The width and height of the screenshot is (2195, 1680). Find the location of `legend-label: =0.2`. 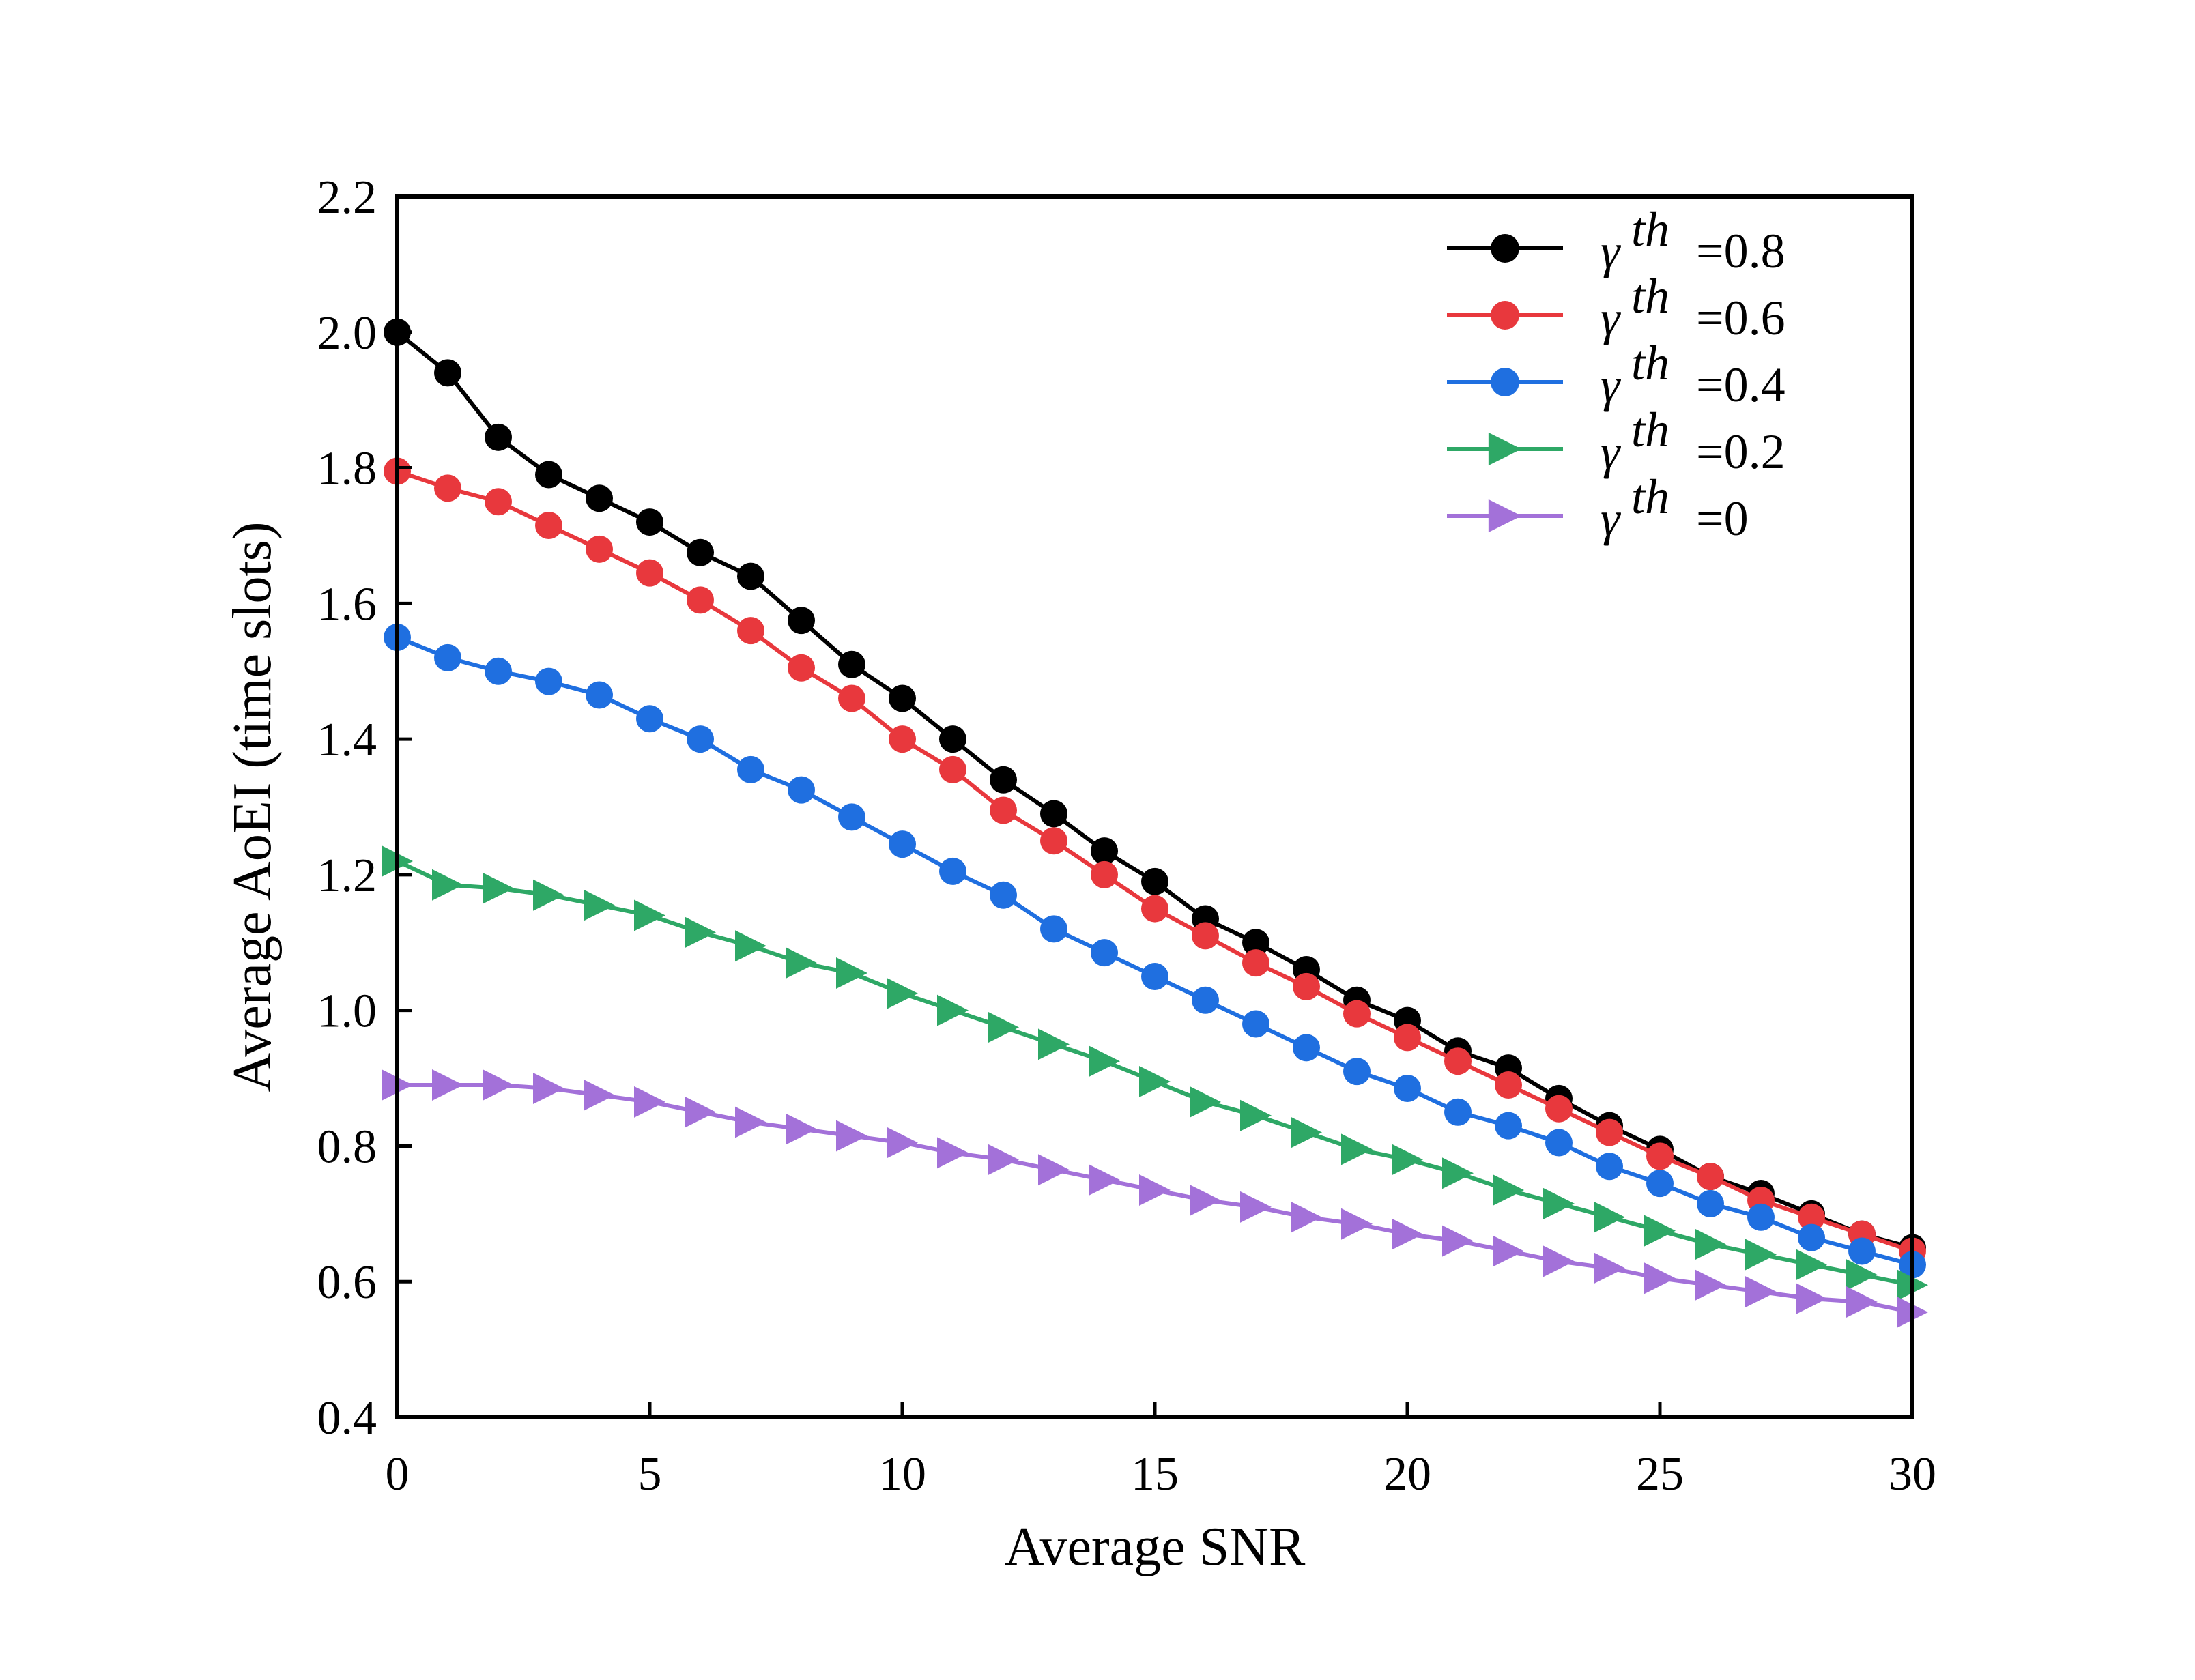

legend-label: =0.2 is located at coordinates (1740, 451).